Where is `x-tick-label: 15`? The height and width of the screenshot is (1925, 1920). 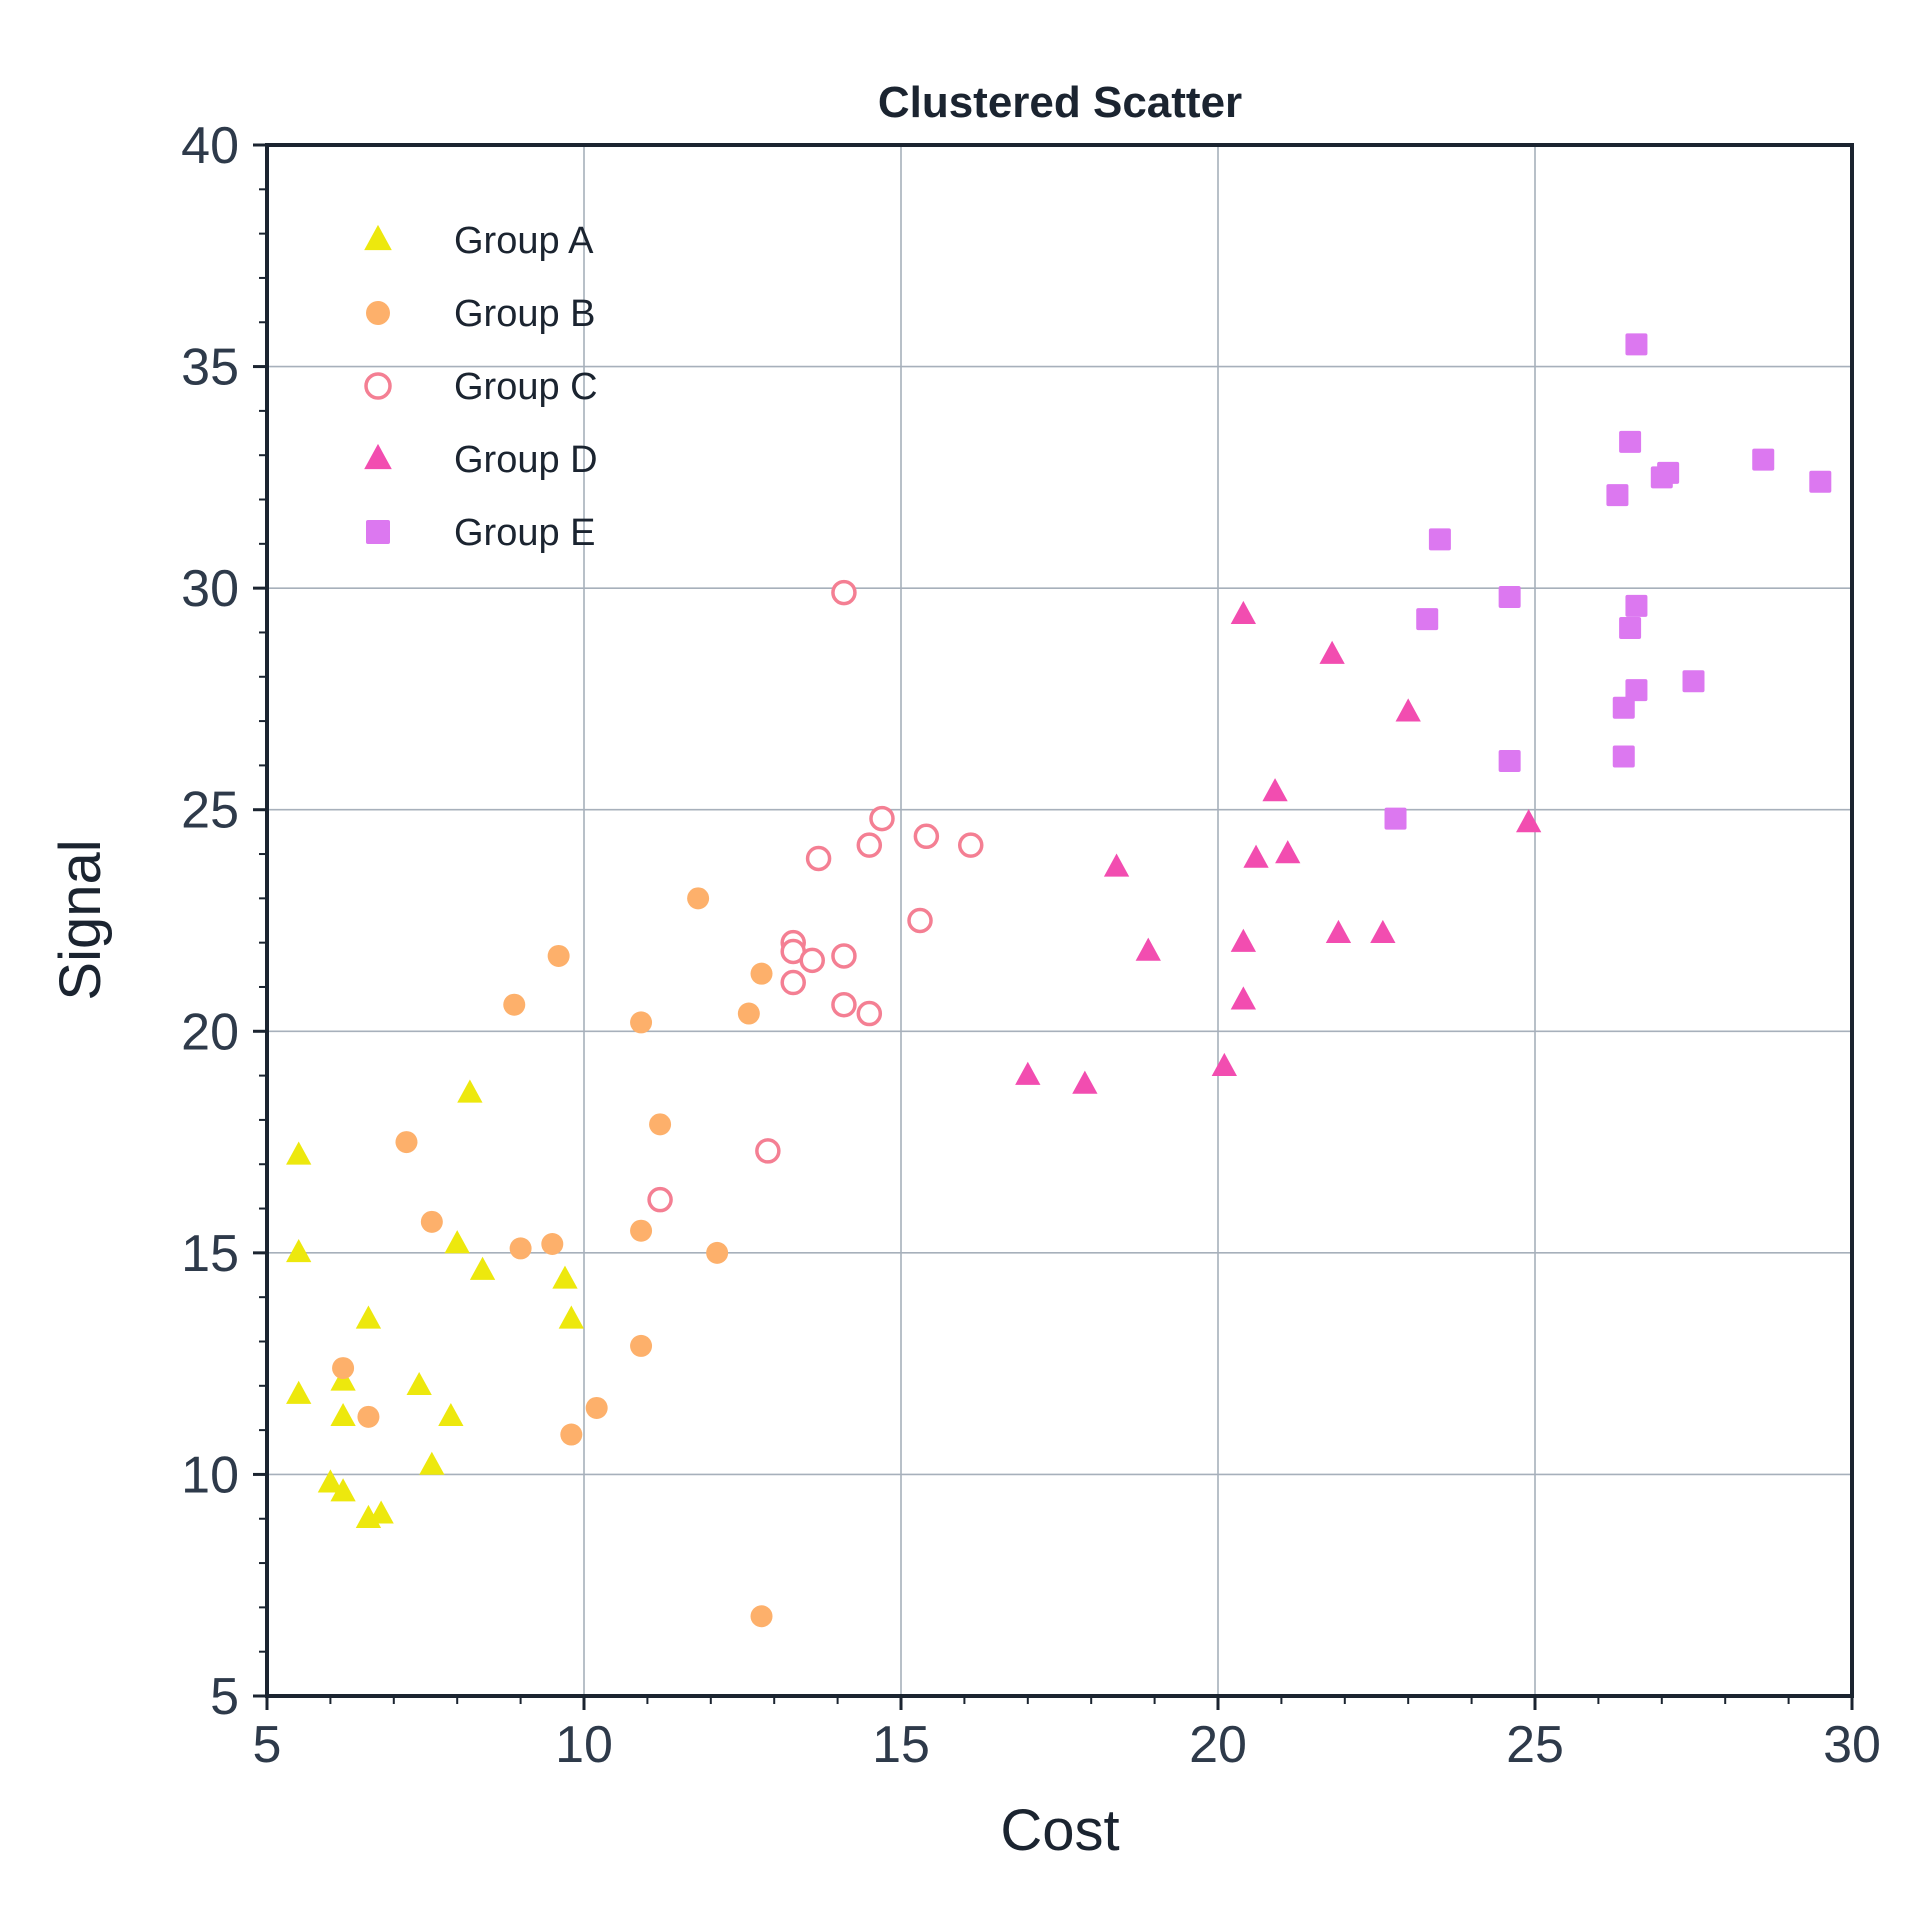
x-tick-label: 15 is located at coordinates (901, 1745).